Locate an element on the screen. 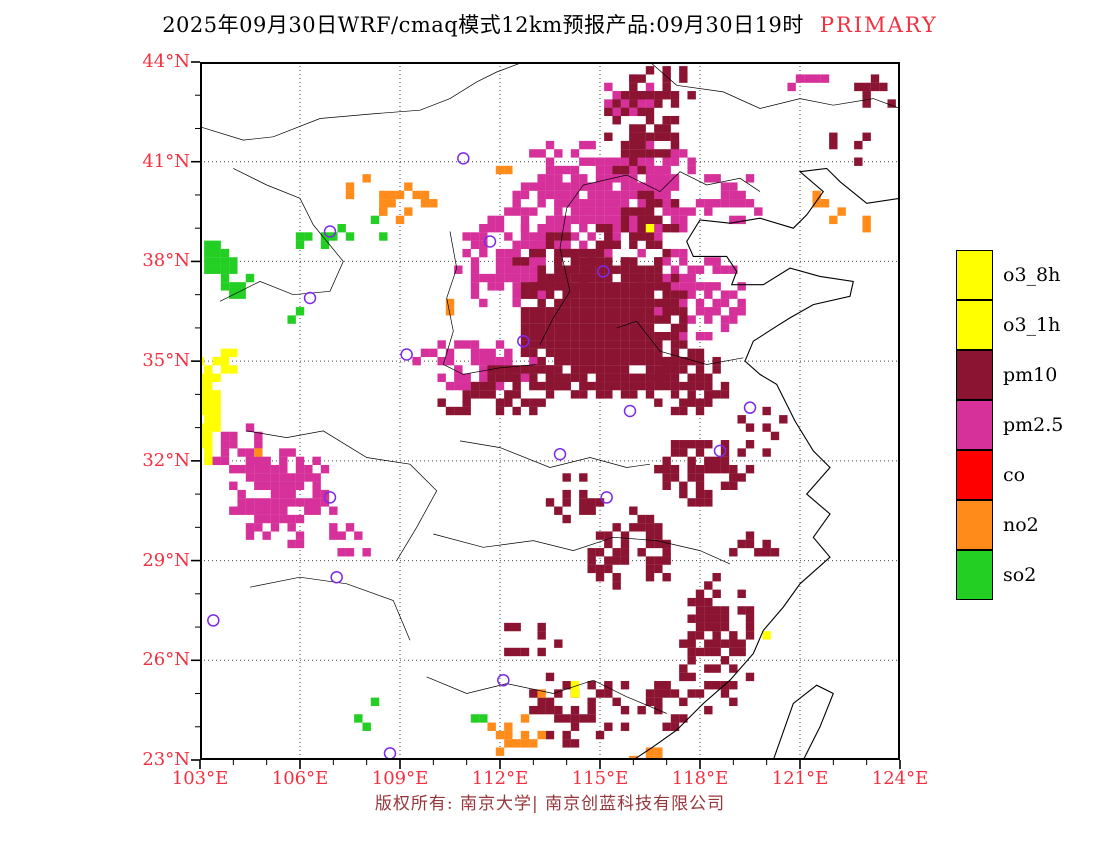 Image resolution: width=1100 pixels, height=850 pixels. o3_8h-color-swatch is located at coordinates (974, 274).